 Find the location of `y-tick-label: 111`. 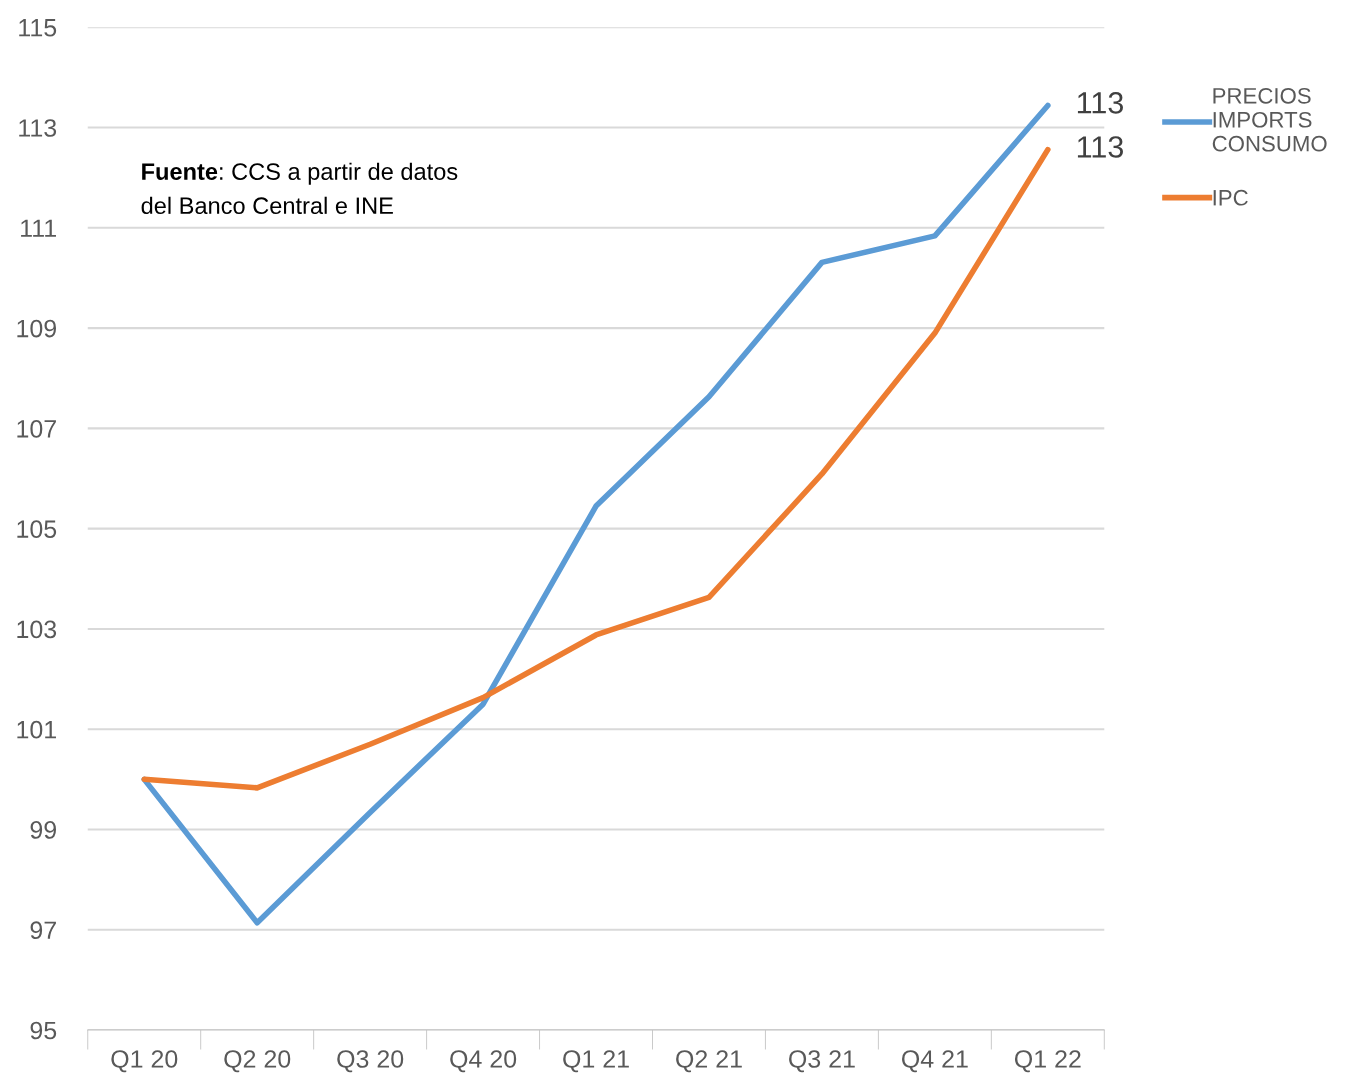

y-tick-label: 111 is located at coordinates (38, 228).